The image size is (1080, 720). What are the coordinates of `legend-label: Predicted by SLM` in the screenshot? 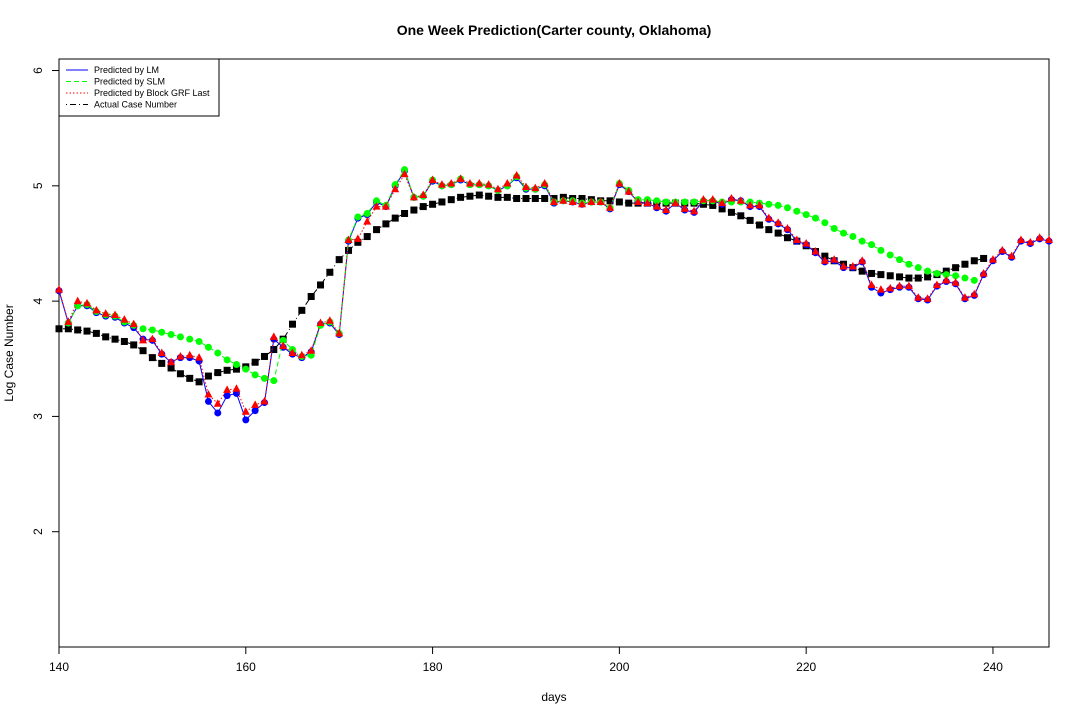 It's located at (129, 82).